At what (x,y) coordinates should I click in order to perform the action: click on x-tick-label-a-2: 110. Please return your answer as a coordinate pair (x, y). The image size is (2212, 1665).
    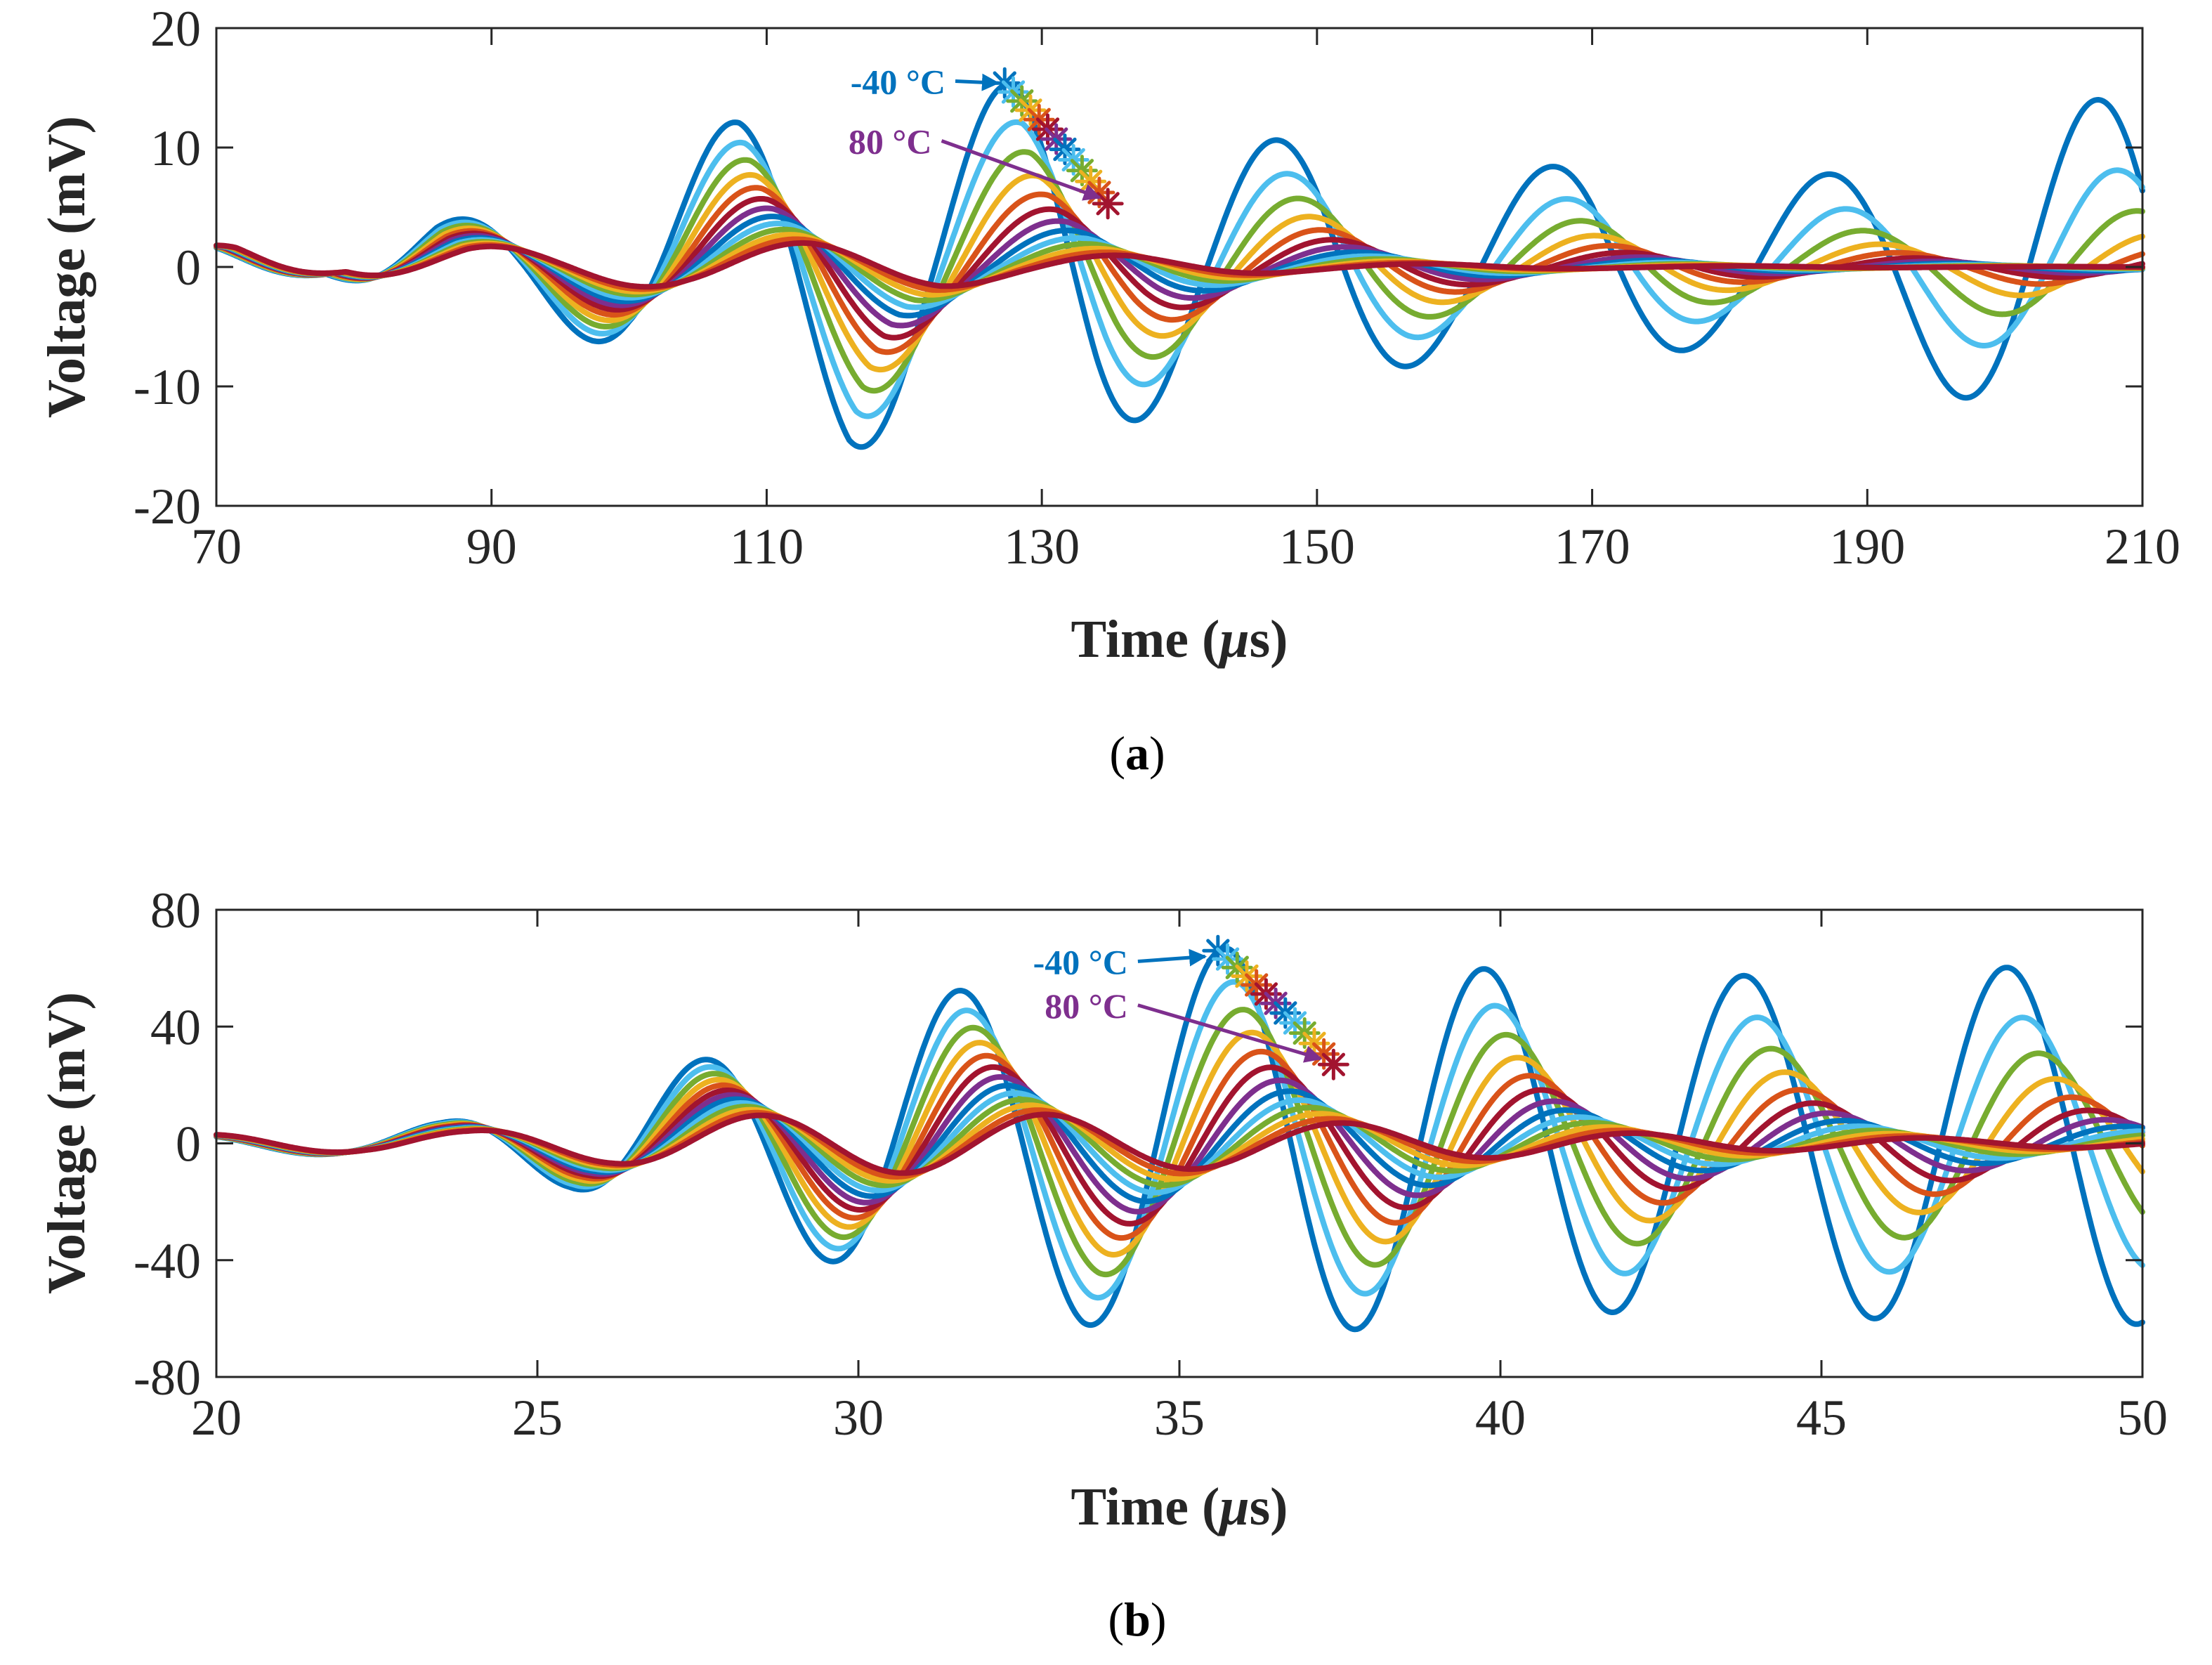
    Looking at the image, I should click on (767, 546).